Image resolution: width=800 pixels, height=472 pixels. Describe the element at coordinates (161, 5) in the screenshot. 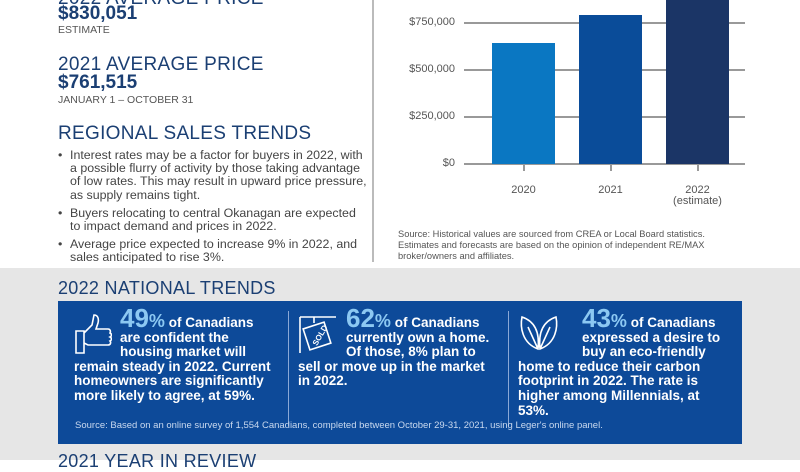

I see `price-2022-heading: 2022 AVERAGE PRICE` at that location.